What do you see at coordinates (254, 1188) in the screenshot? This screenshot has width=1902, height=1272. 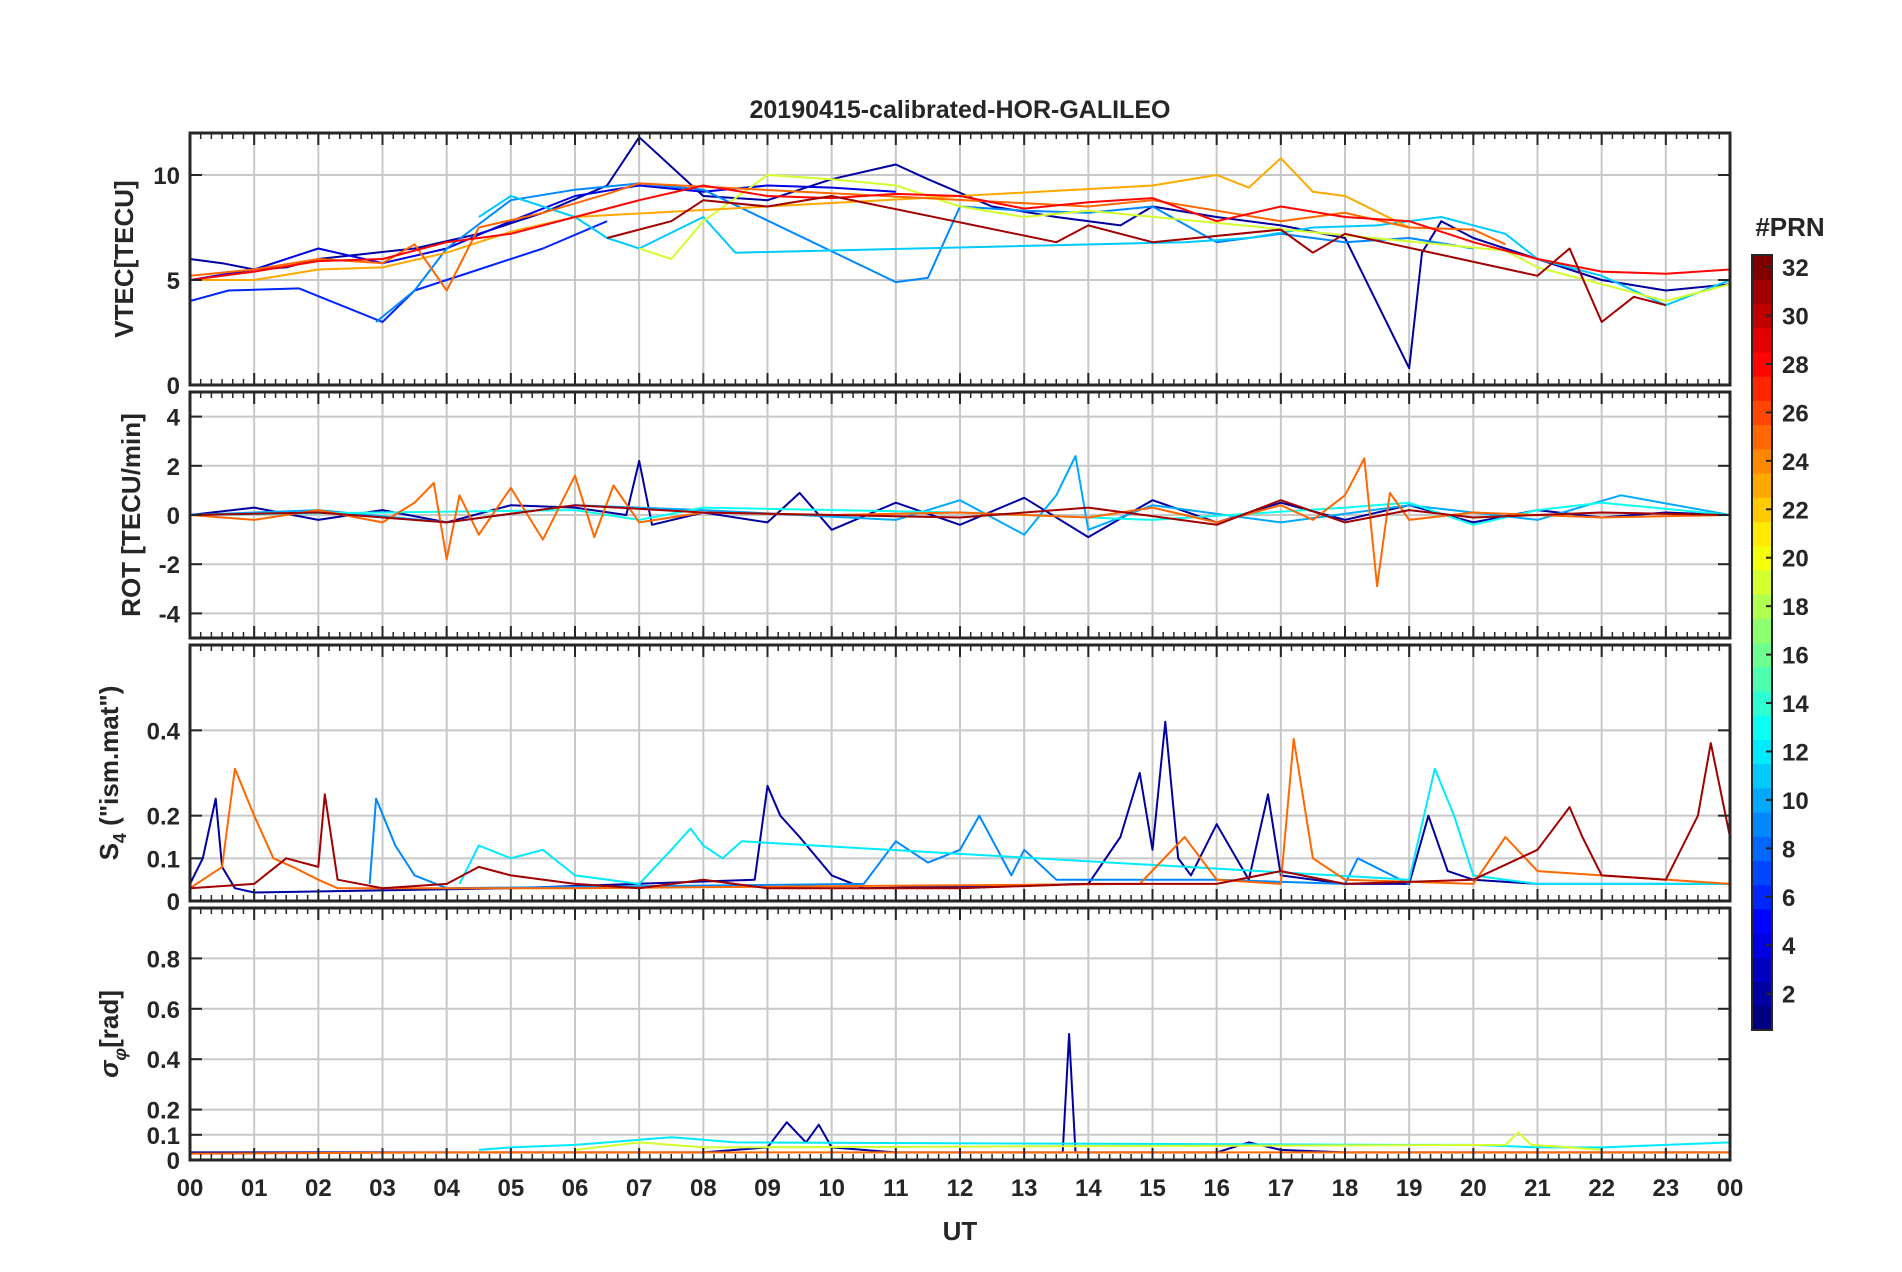 I see `x-tick-label: 01` at bounding box center [254, 1188].